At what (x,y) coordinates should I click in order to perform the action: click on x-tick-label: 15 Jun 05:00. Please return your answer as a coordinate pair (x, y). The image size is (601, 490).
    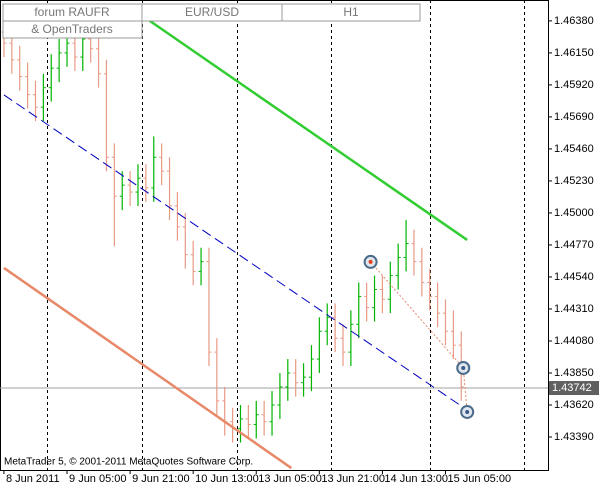
    Looking at the image, I should click on (479, 479).